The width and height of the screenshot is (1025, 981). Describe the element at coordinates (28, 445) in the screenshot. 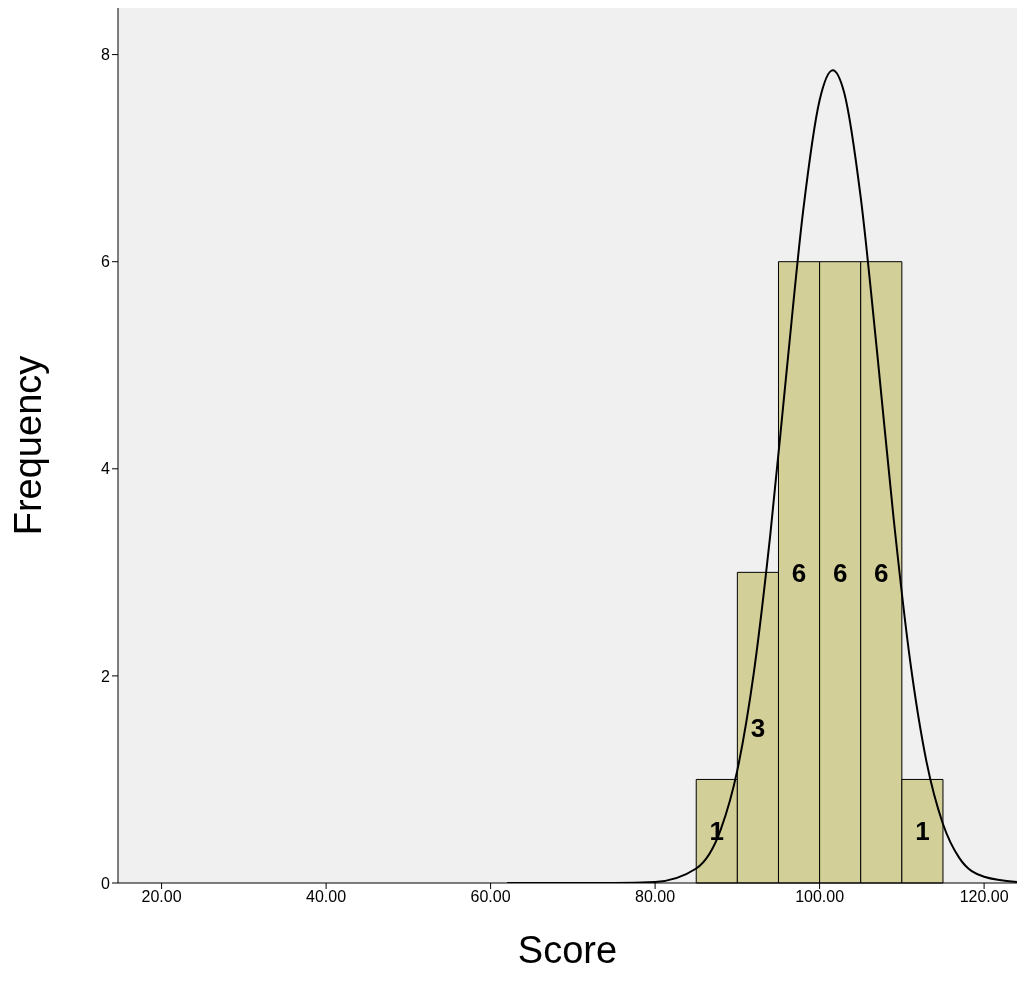

I see `y-axis-title: Frequency` at that location.